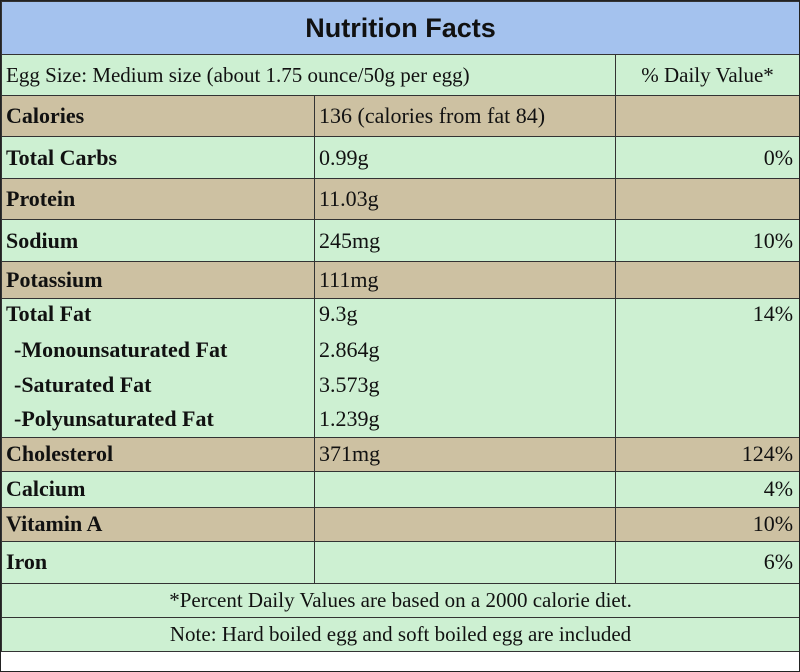 The image size is (800, 672). I want to click on row-value-calcium, so click(465, 489).